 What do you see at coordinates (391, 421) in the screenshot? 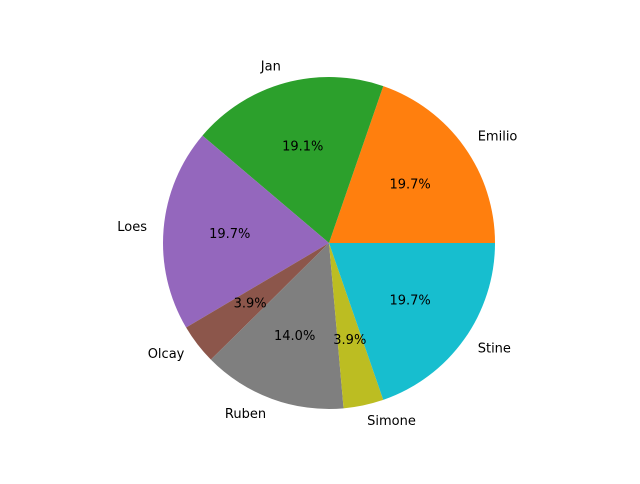
I see `slice-label-simone: Simone` at bounding box center [391, 421].